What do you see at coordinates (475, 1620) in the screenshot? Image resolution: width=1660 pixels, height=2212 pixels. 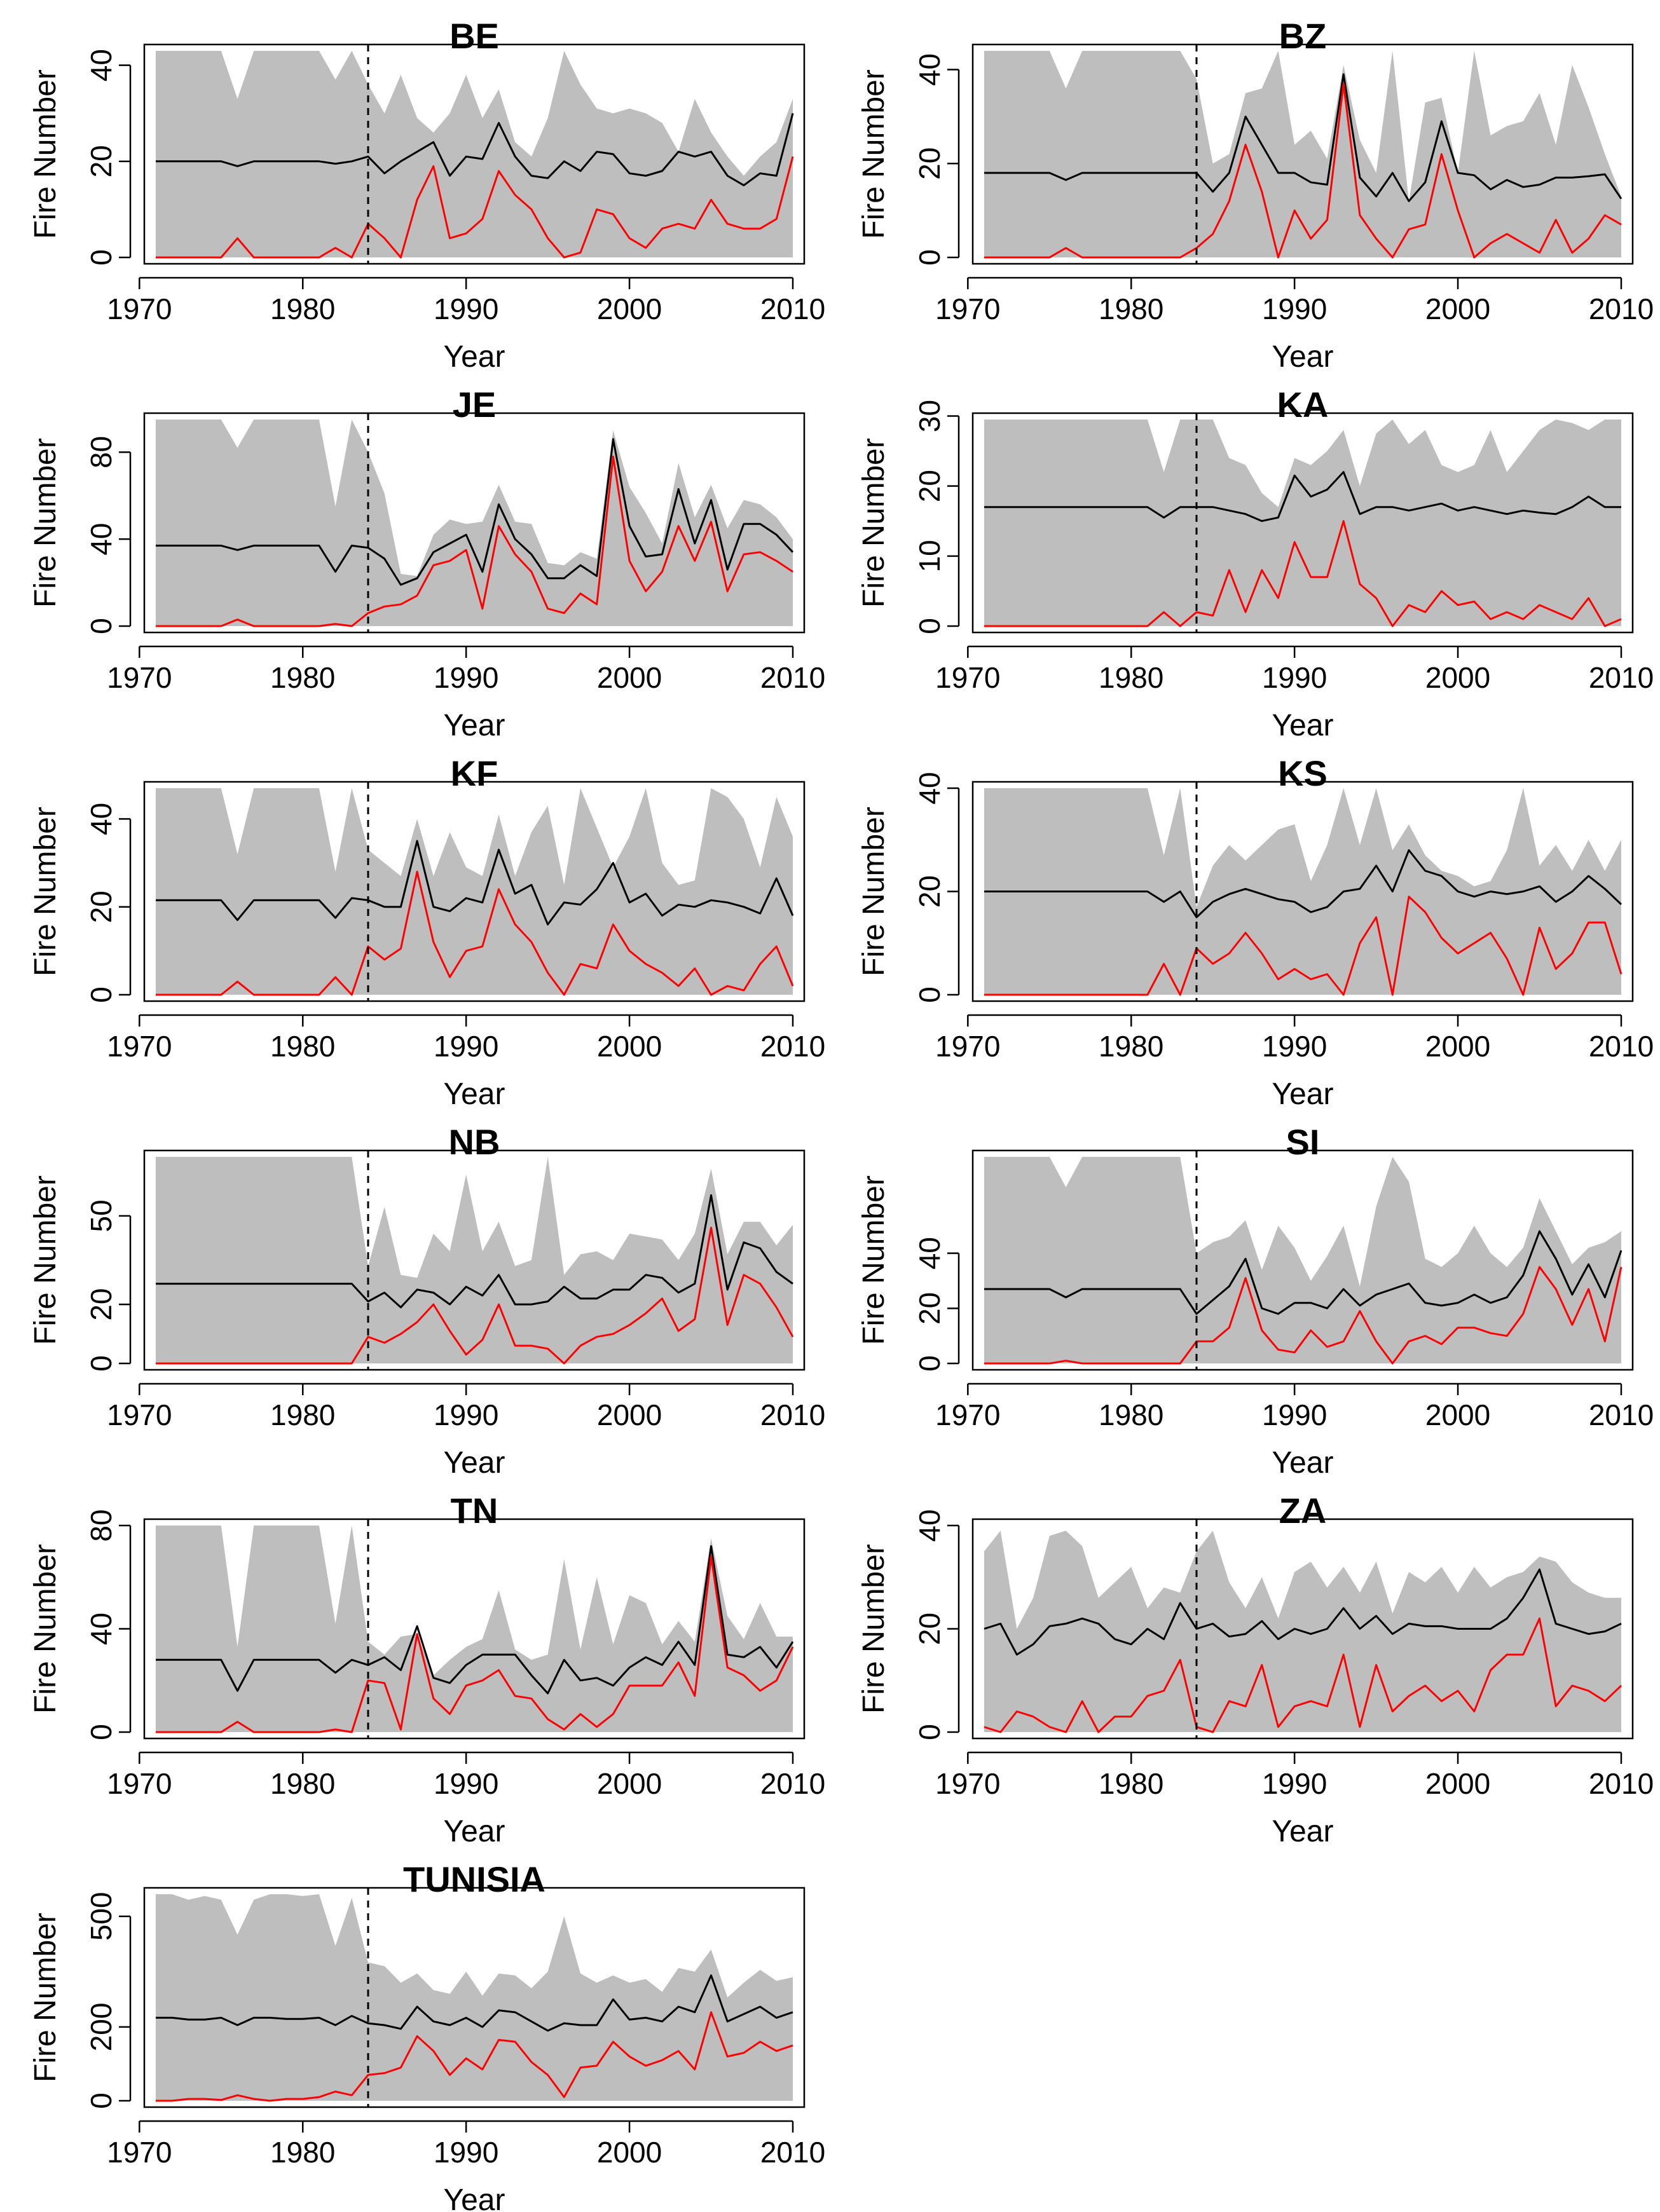 I see `estimated-line-tn` at bounding box center [475, 1620].